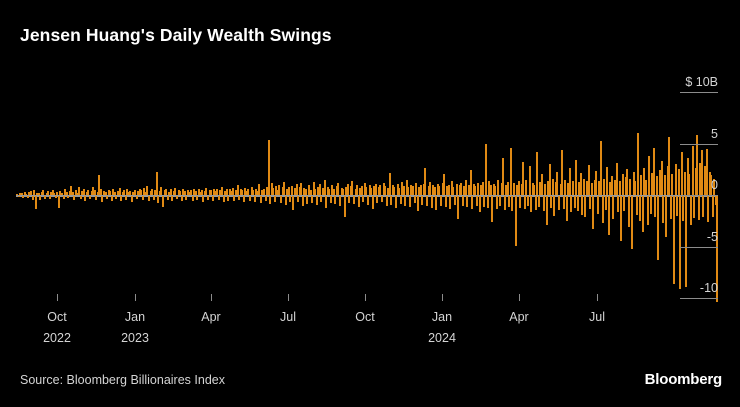 This screenshot has height=407, width=740. I want to click on x-axis-year-label: 2022, so click(57, 338).